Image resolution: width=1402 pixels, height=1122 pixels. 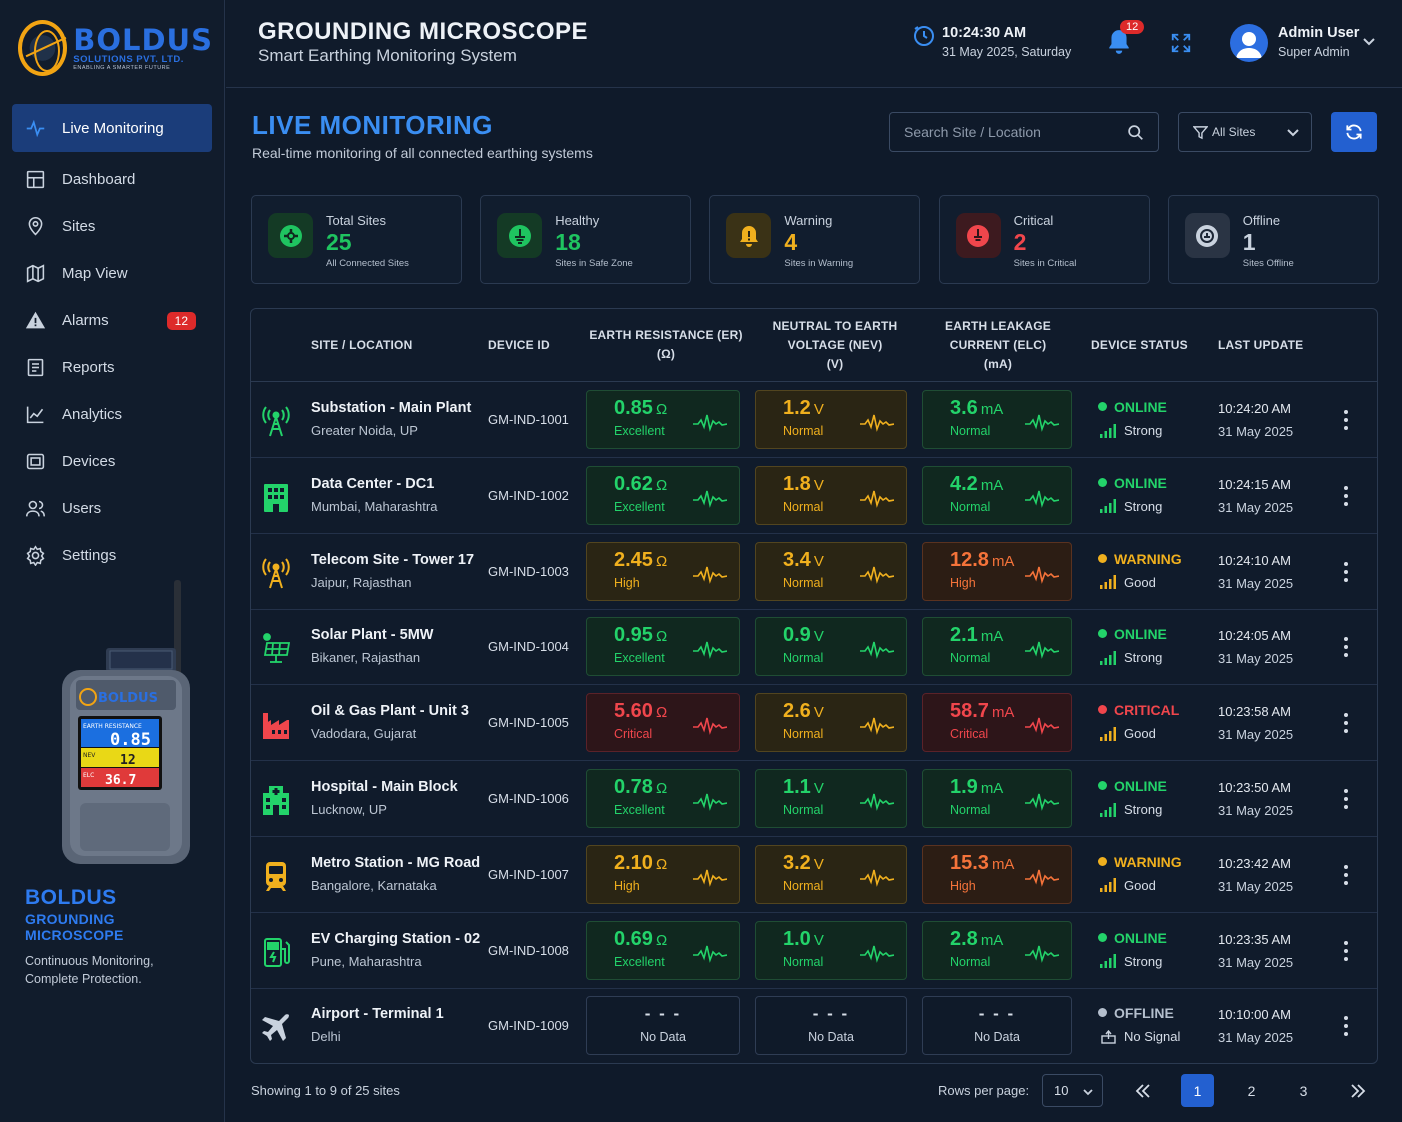 I want to click on site-name: Substation - Main Plant, so click(x=391, y=408).